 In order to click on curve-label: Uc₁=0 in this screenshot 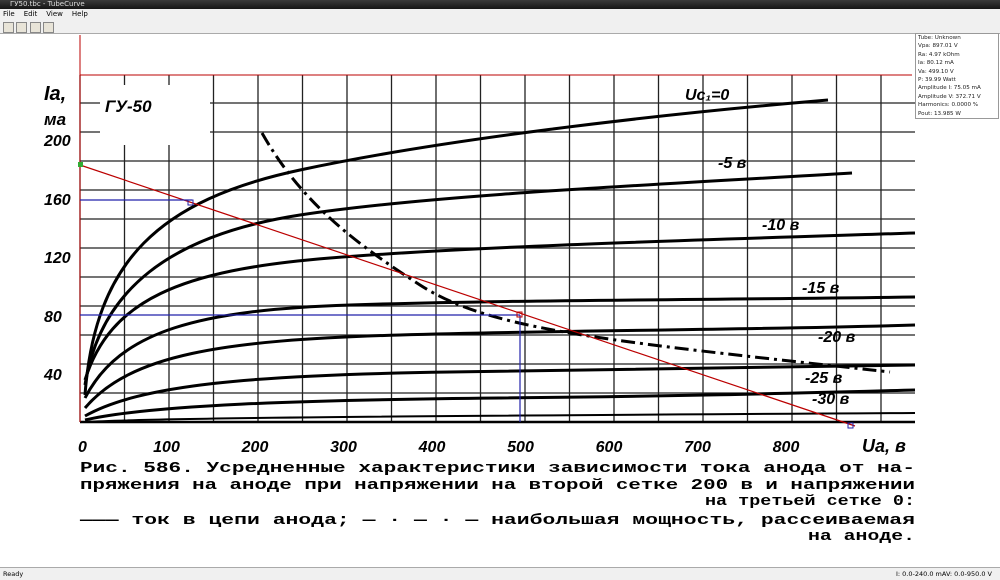, I will do `click(707, 95)`.